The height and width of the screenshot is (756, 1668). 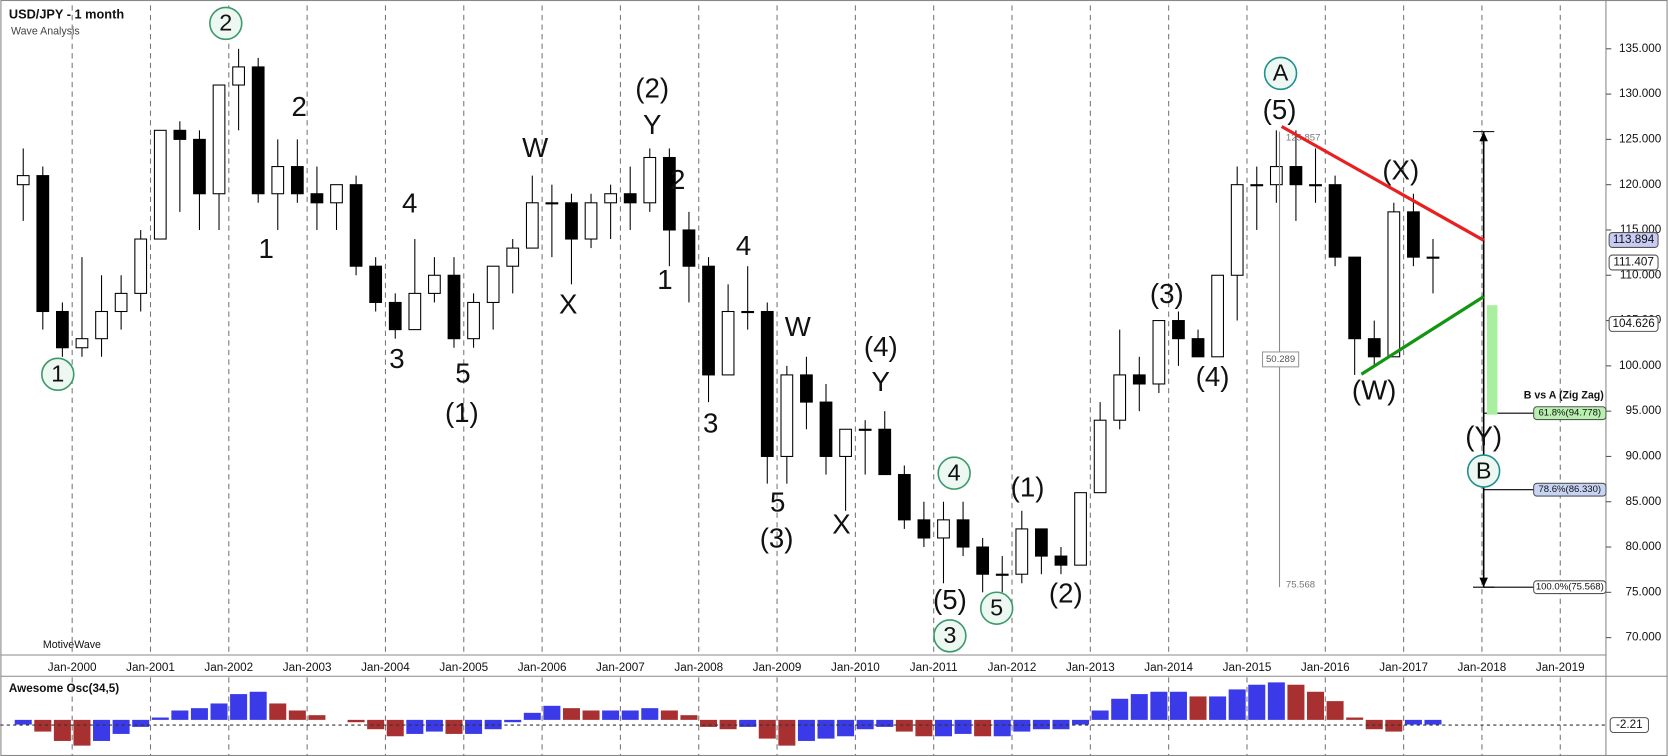 I want to click on wave-label: 1, so click(x=664, y=279).